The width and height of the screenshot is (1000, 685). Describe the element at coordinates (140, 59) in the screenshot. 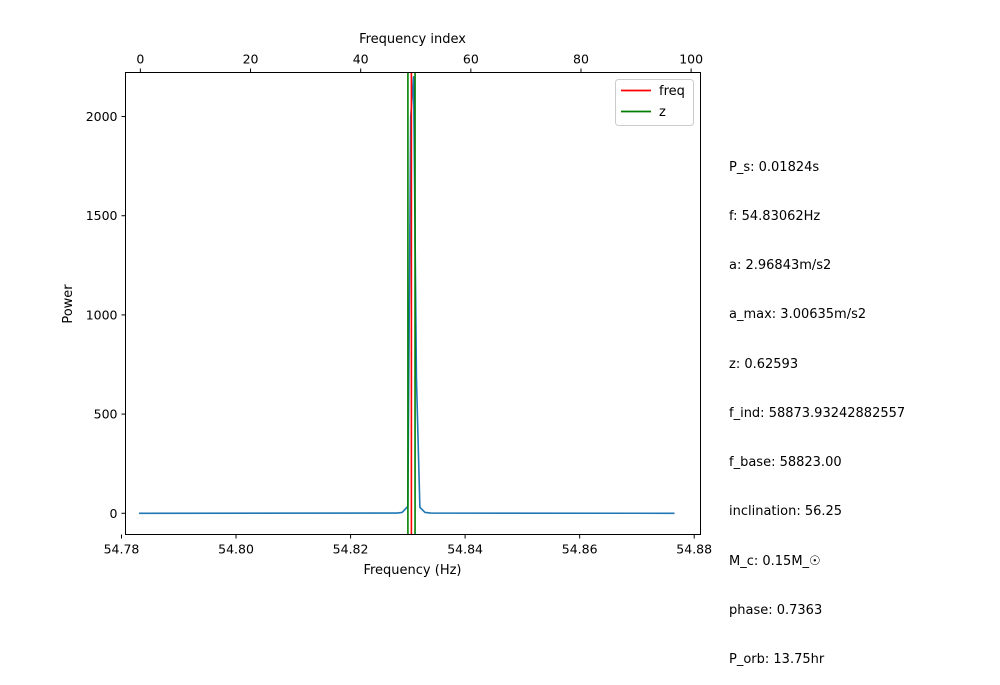

I see `top-x-tick-label: 0` at that location.